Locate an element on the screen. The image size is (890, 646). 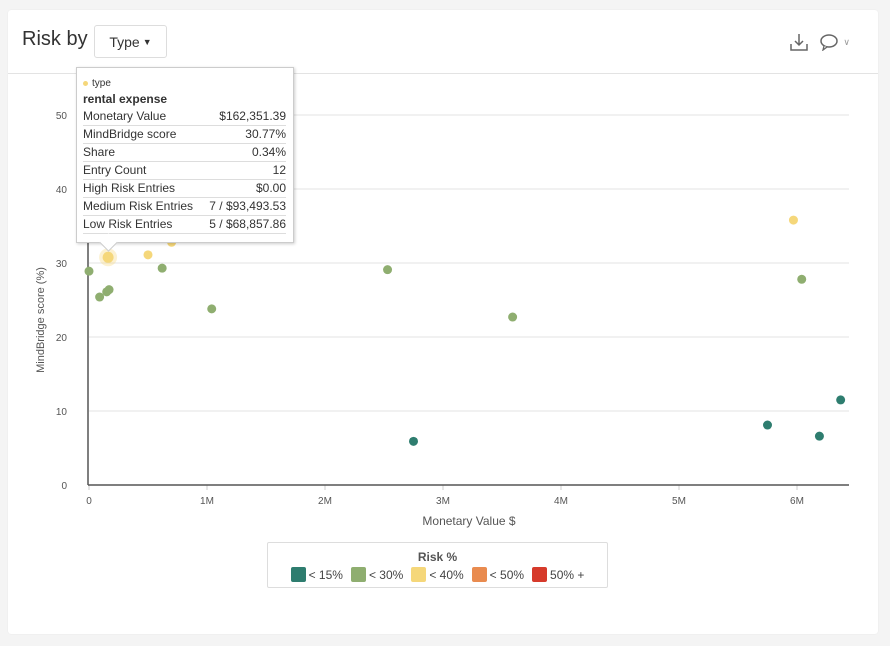
caret-down-icon: ▼ is located at coordinates (147, 41).